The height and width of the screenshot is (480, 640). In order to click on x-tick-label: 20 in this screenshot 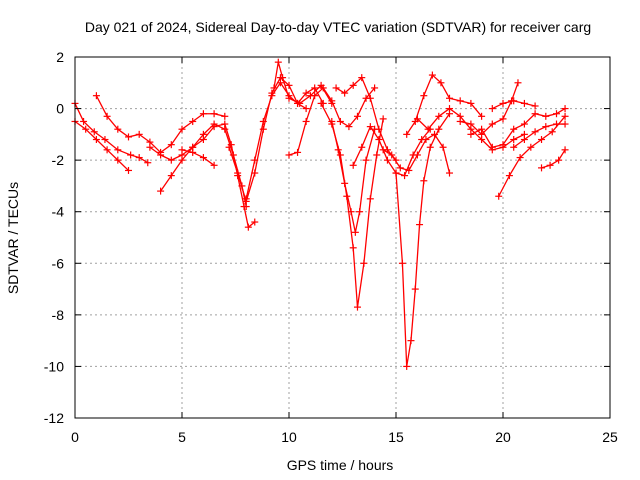, I will do `click(503, 437)`.